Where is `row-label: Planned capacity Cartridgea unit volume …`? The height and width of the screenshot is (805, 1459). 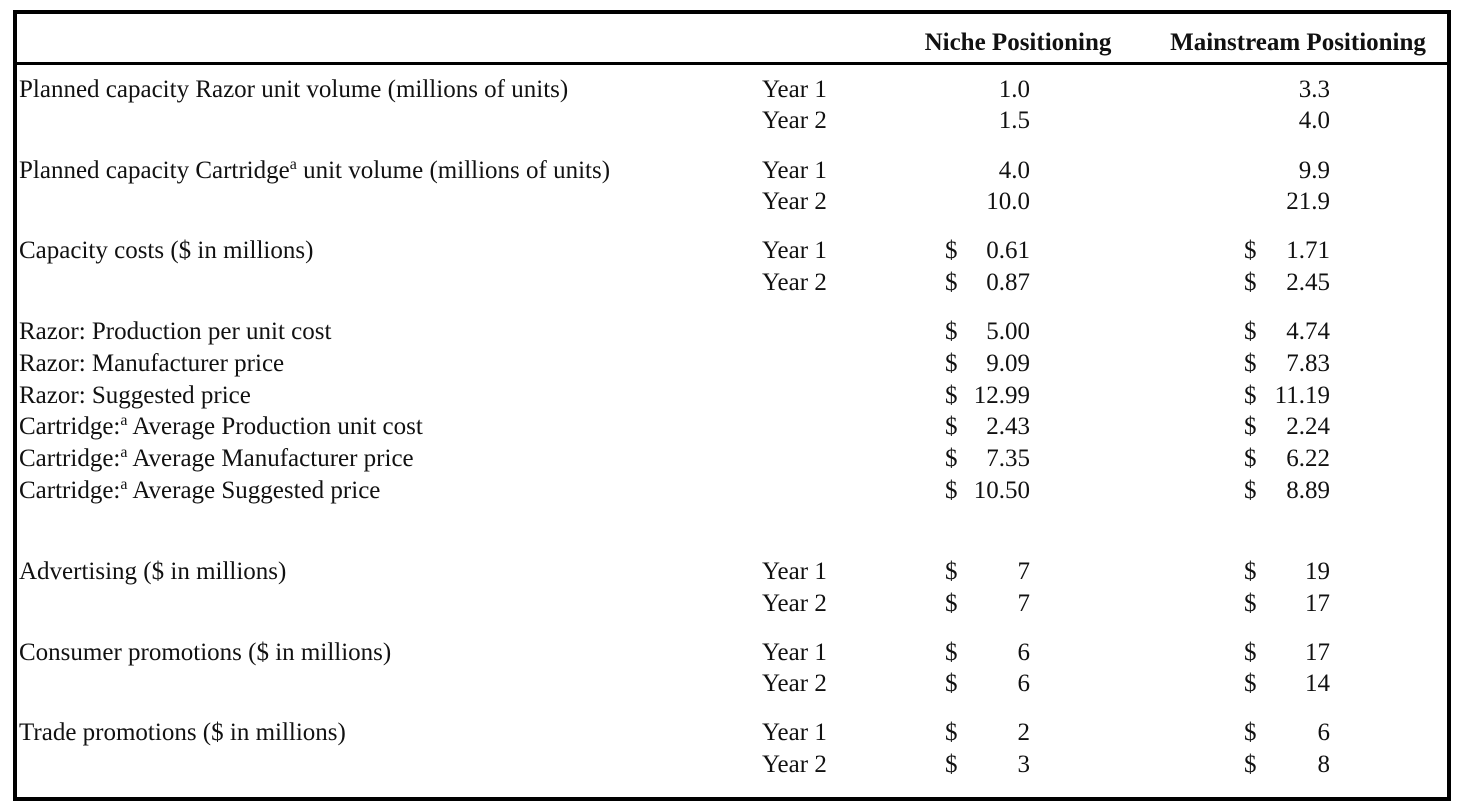 row-label: Planned capacity Cartridgea unit volume … is located at coordinates (314, 171).